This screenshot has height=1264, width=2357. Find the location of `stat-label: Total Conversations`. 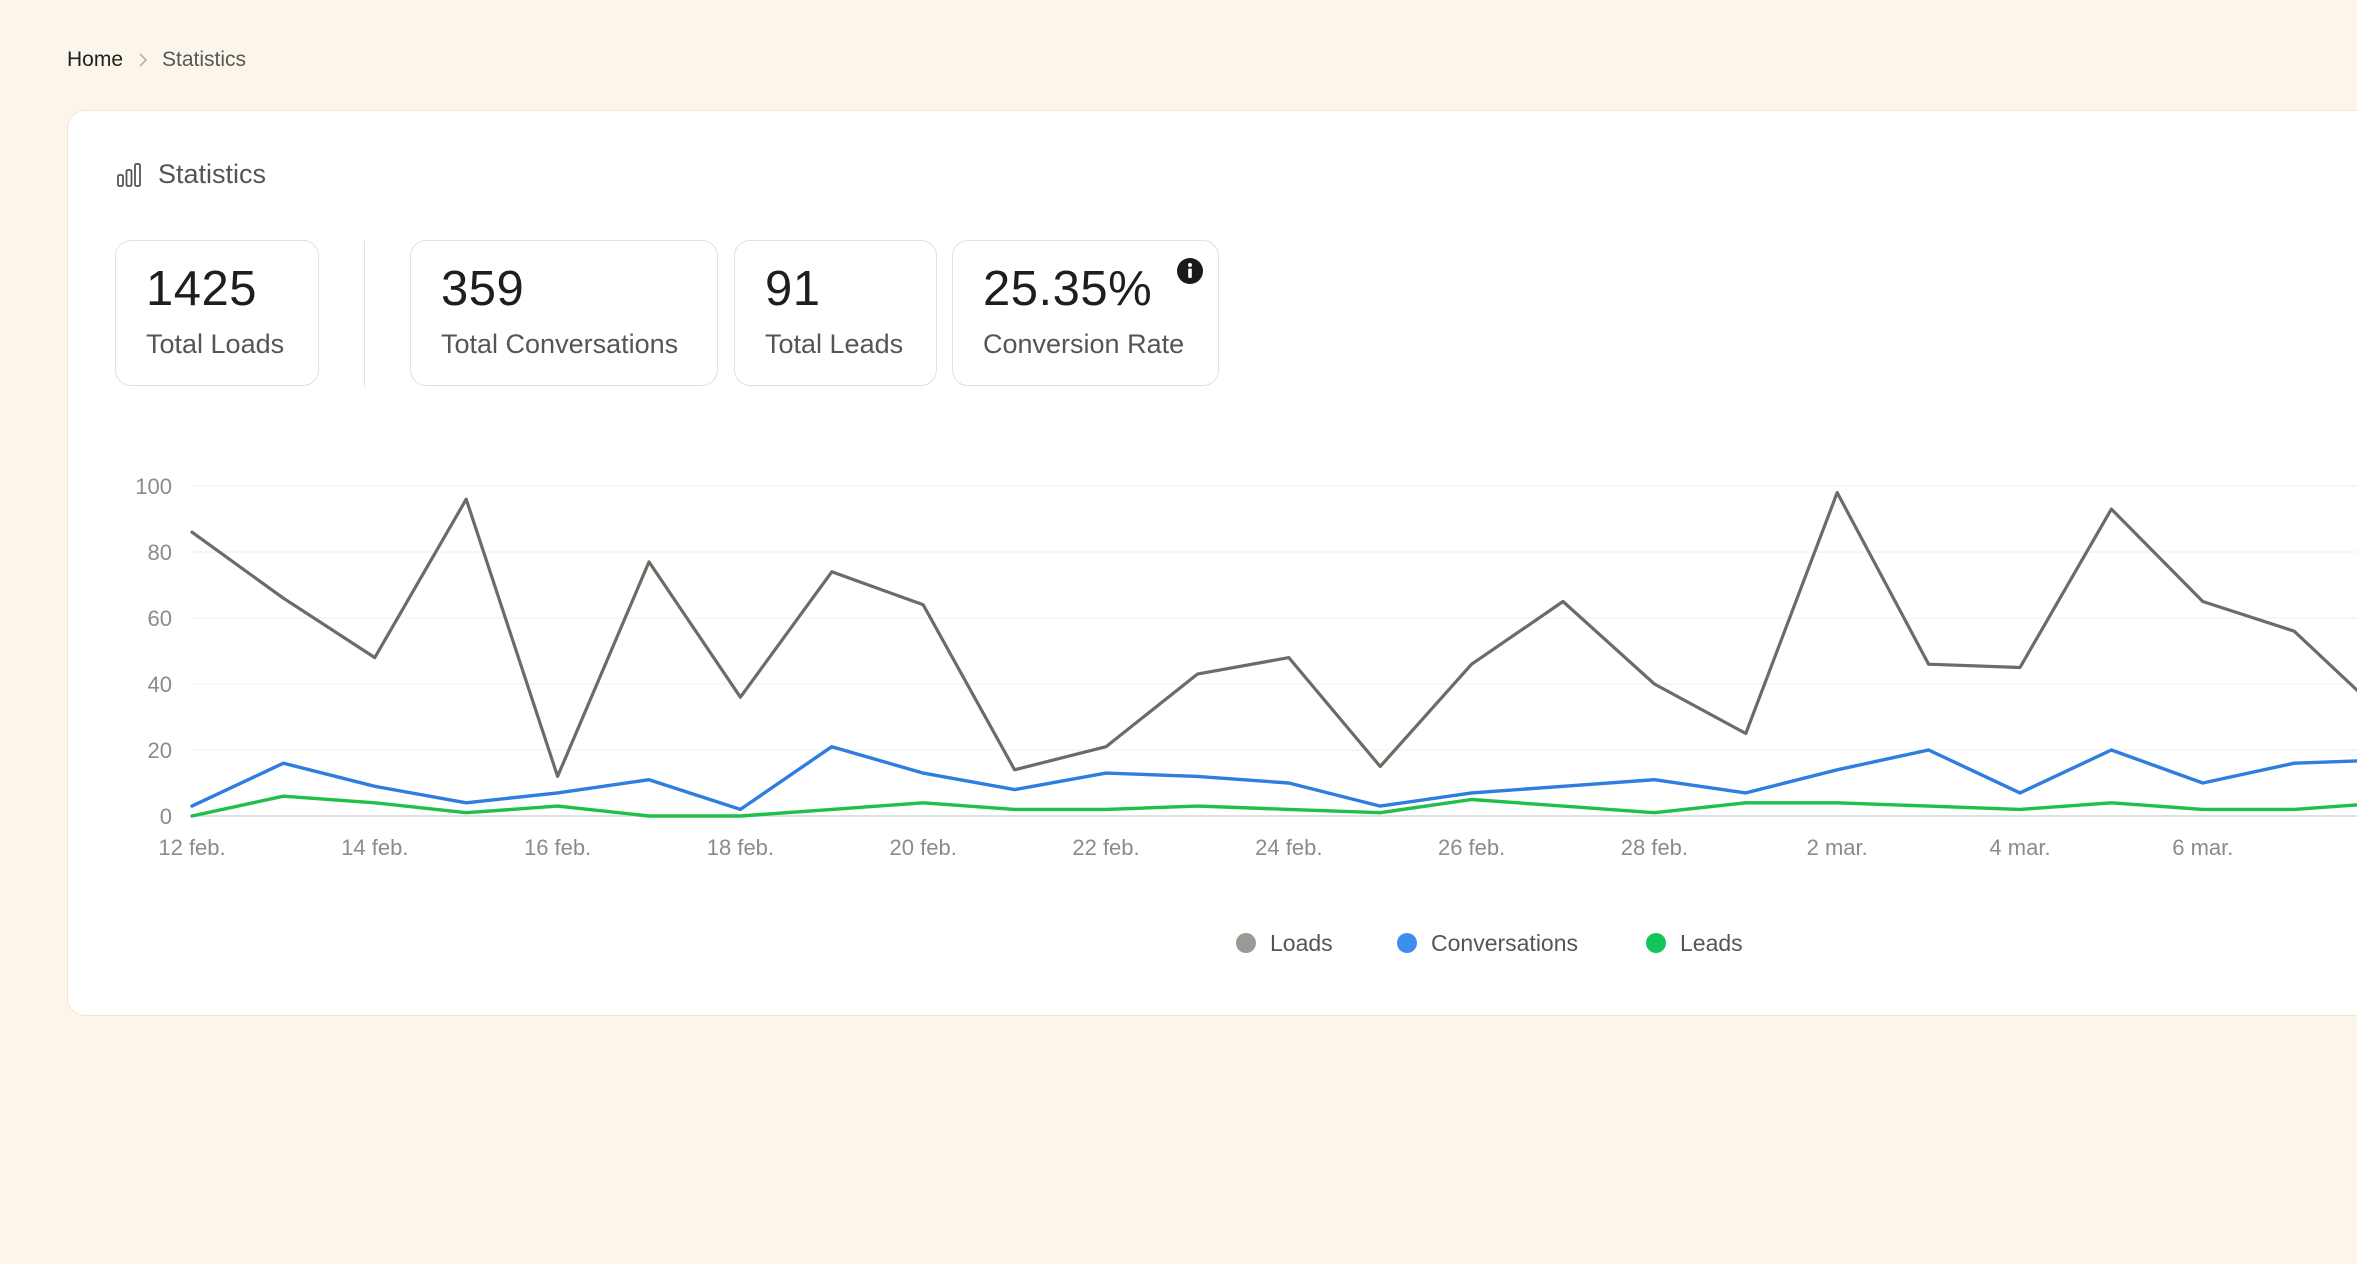

stat-label: Total Conversations is located at coordinates (560, 344).